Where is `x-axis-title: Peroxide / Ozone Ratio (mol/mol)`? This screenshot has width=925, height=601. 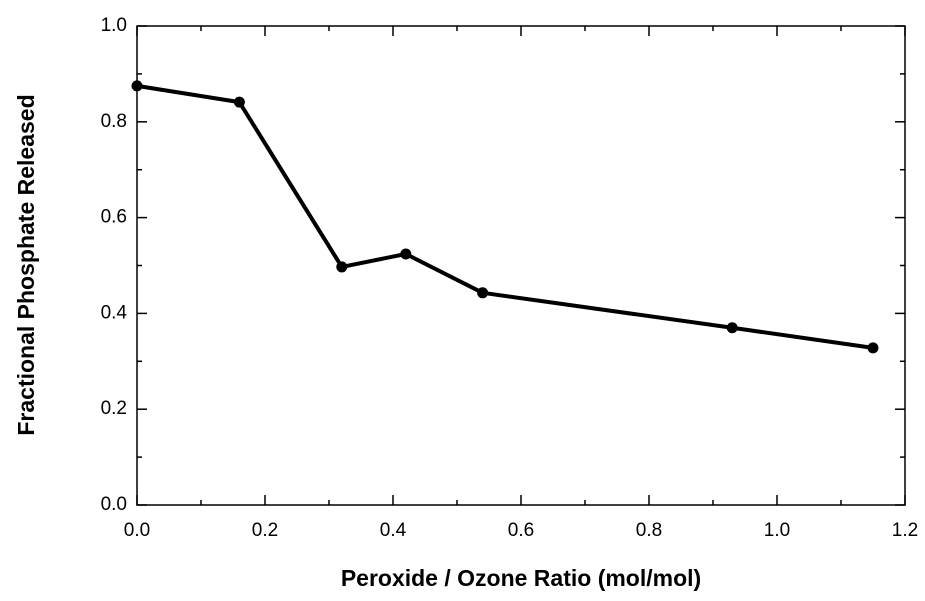 x-axis-title: Peroxide / Ozone Ratio (mol/mol) is located at coordinates (521, 578).